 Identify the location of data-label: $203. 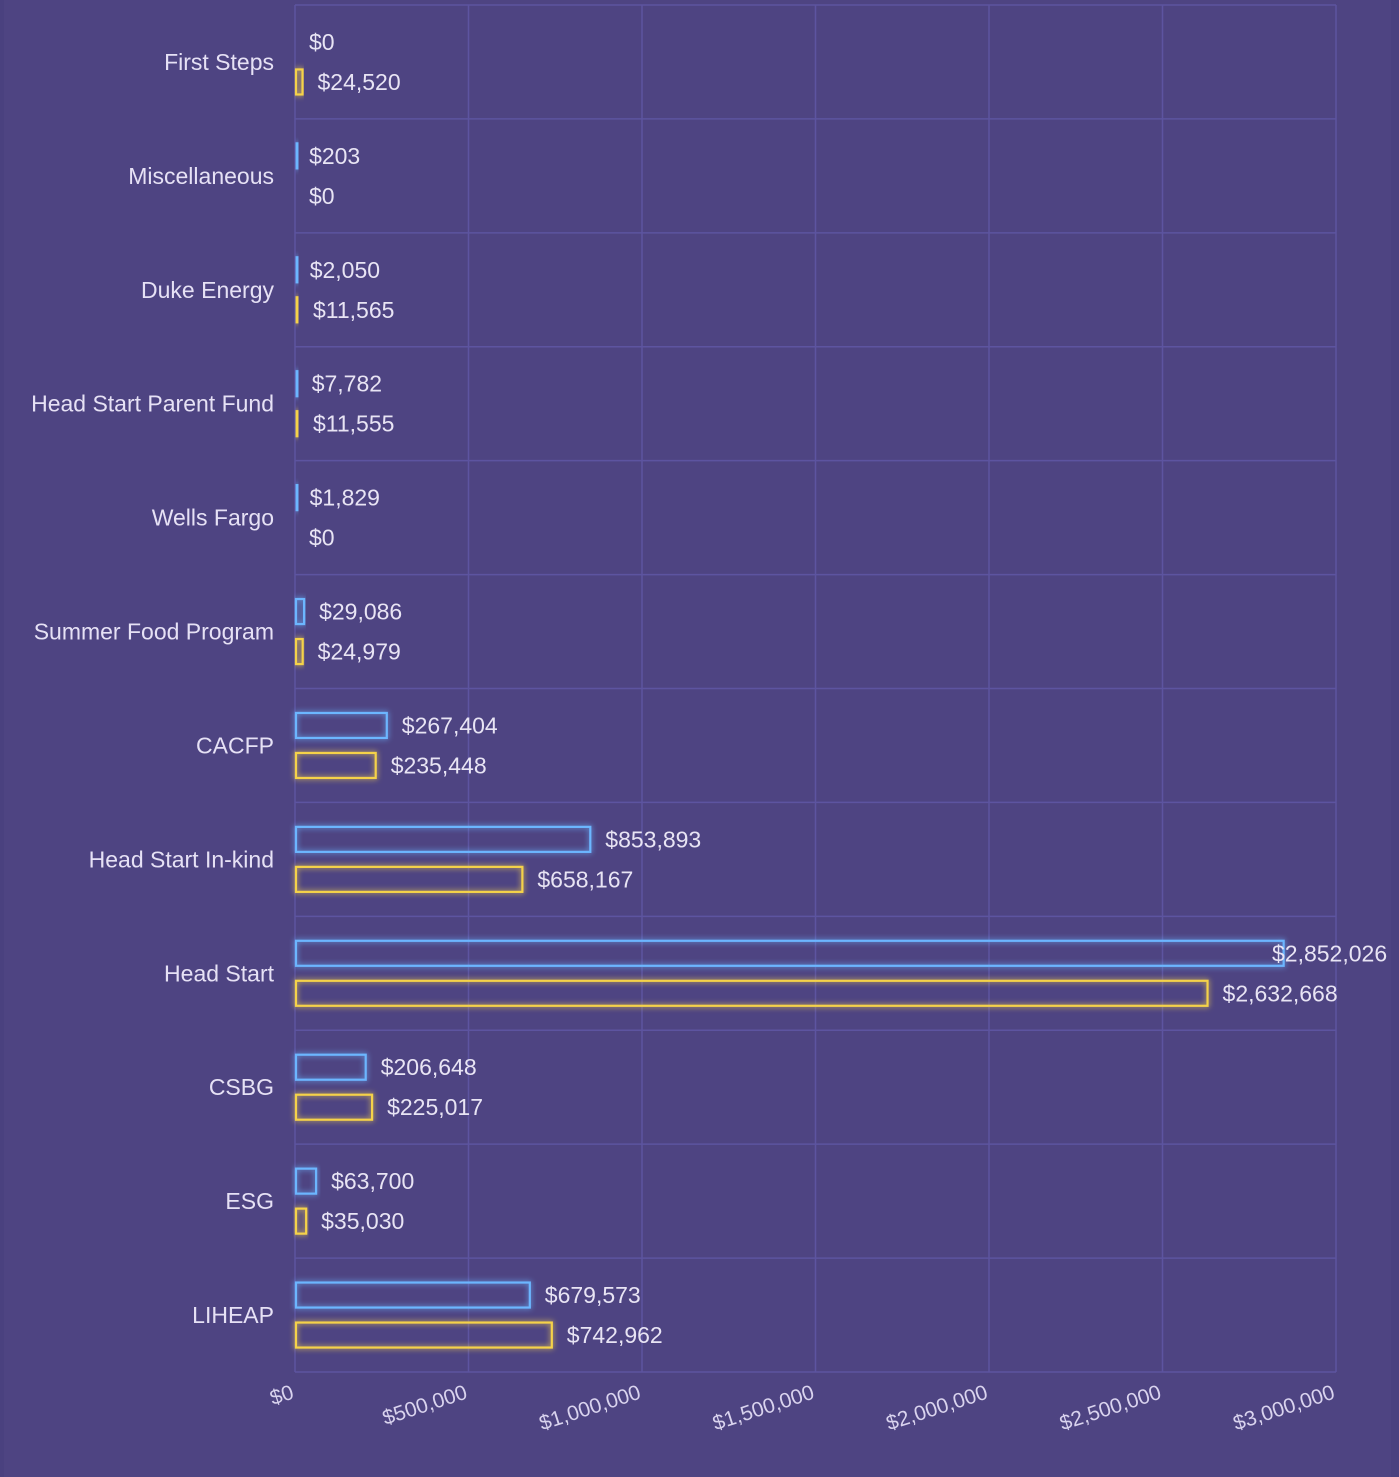
(334, 156).